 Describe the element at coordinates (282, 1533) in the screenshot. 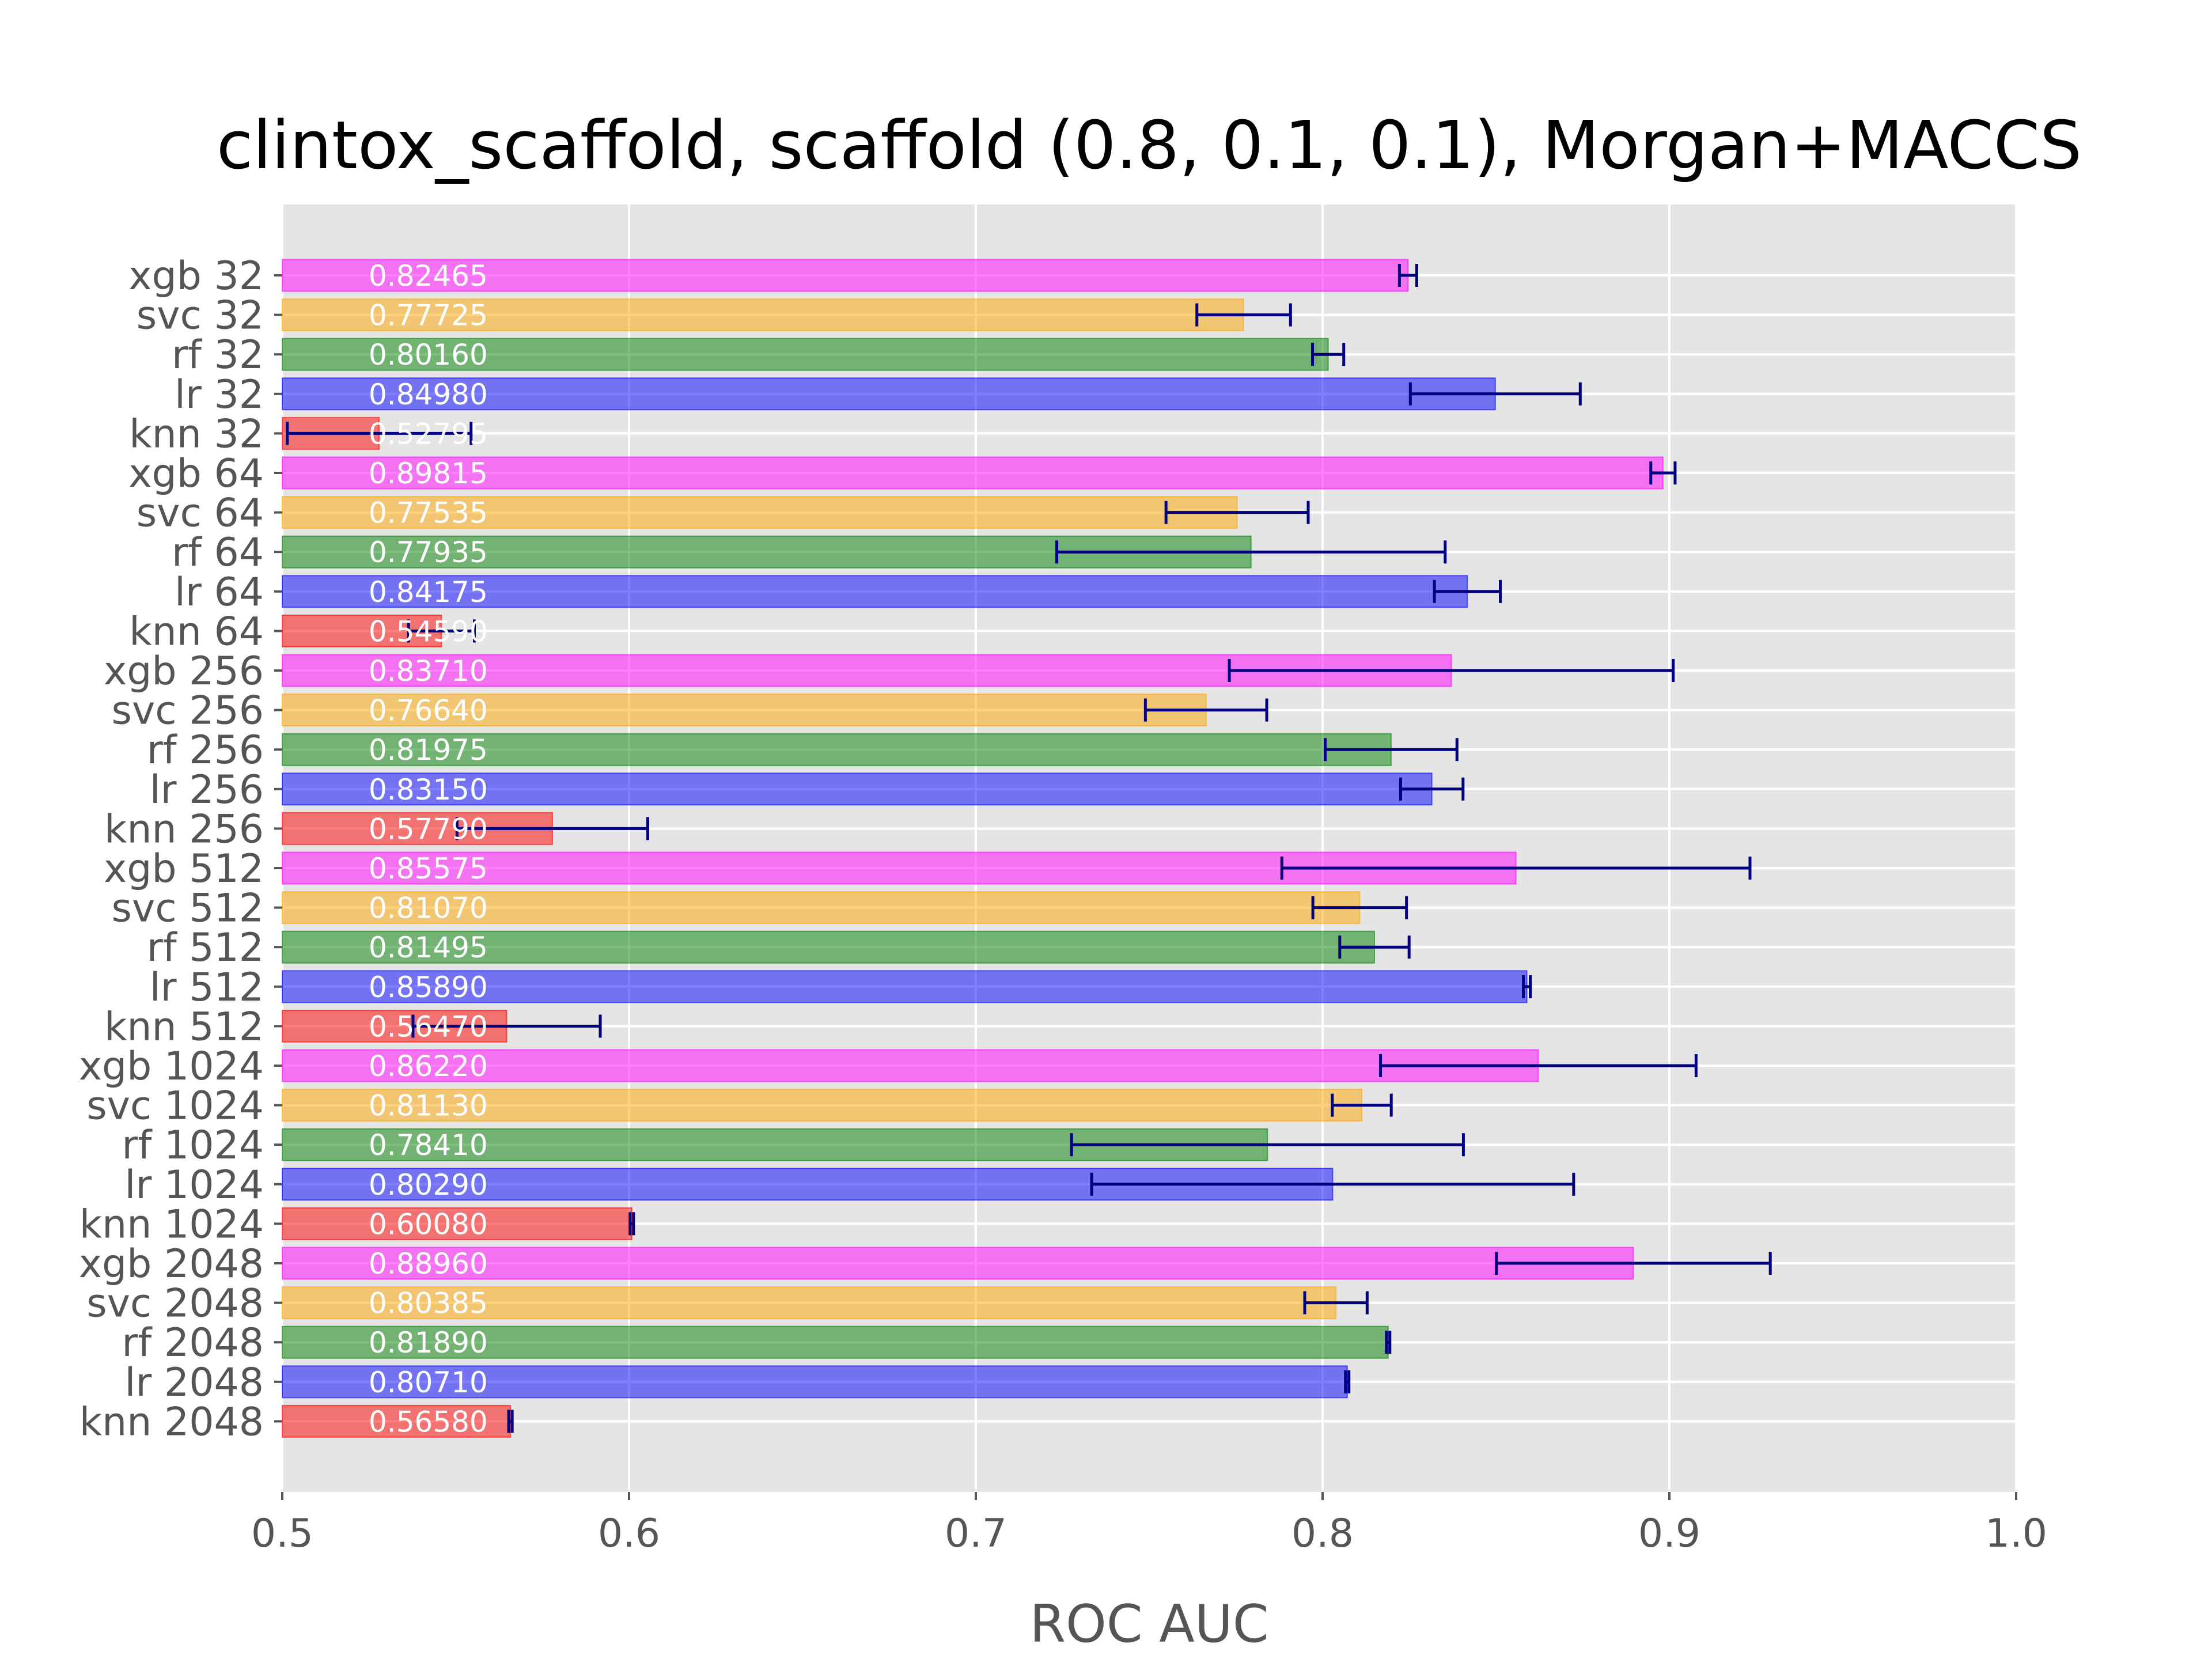

I see `x-tick-label: 0.5` at that location.